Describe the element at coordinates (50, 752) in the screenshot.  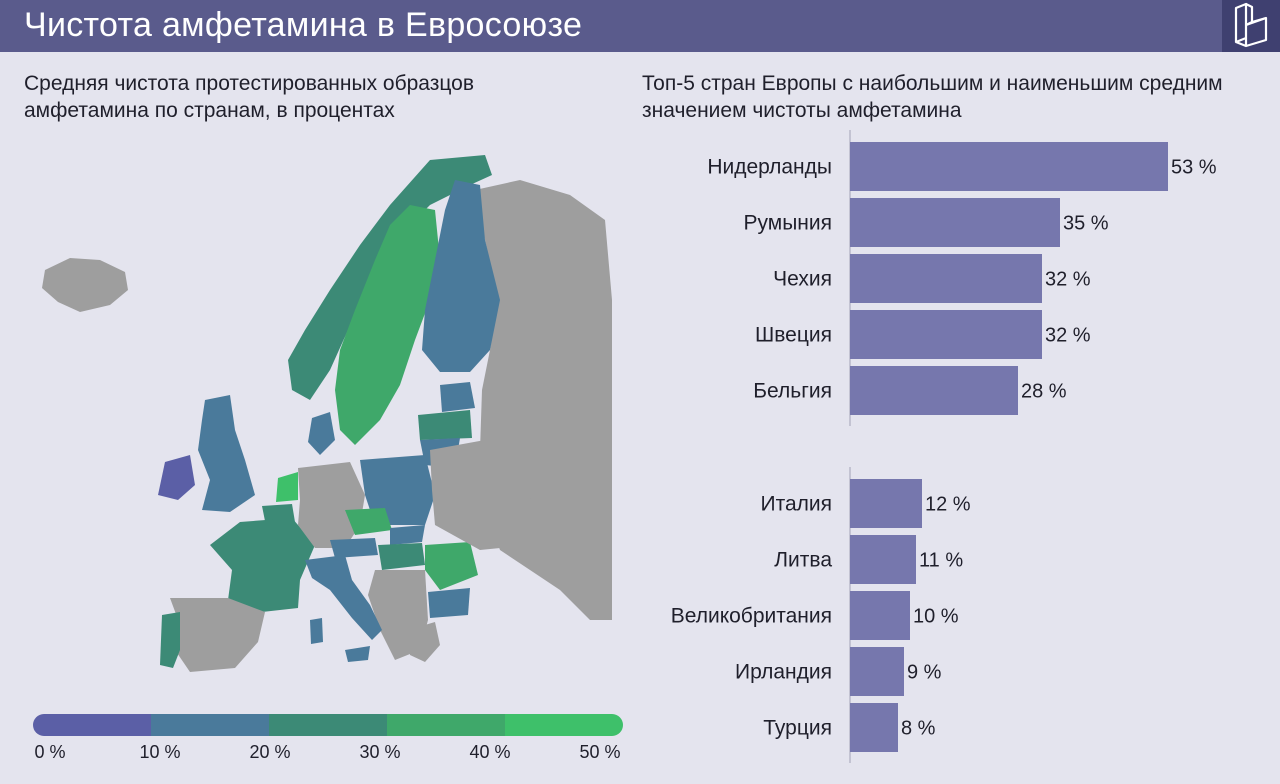
I see `legend-tick-label: 0 %` at that location.